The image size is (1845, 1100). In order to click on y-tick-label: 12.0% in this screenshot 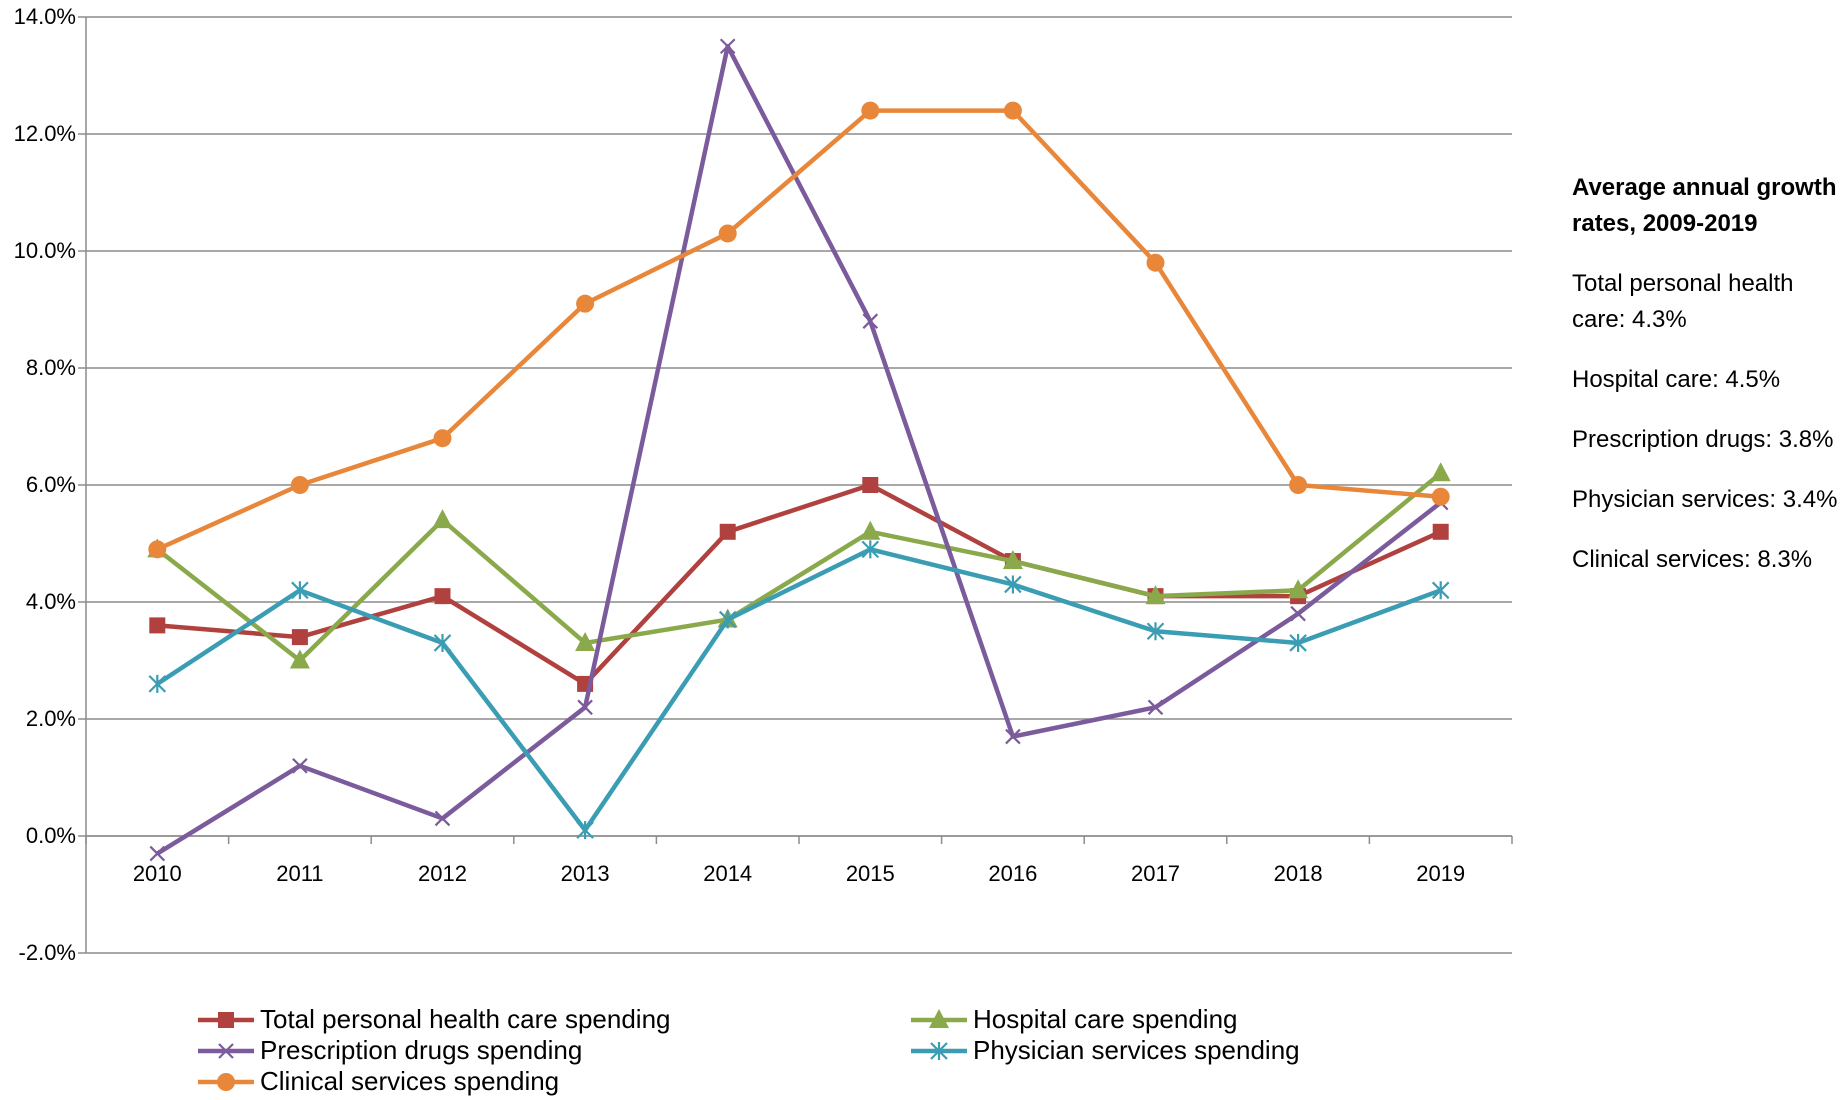, I will do `click(45, 133)`.